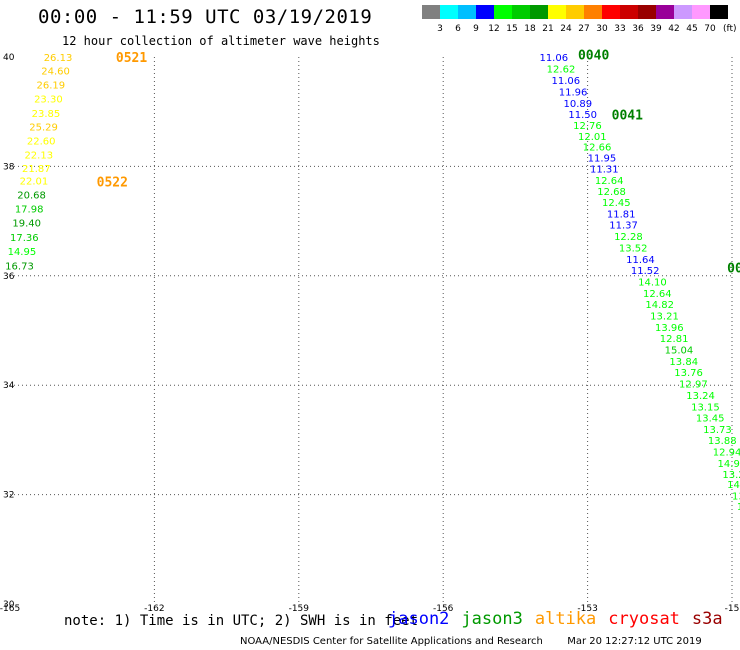 The height and width of the screenshot is (650, 740). Describe the element at coordinates (58, 58) in the screenshot. I see `wave-height-value: 26.13` at that location.